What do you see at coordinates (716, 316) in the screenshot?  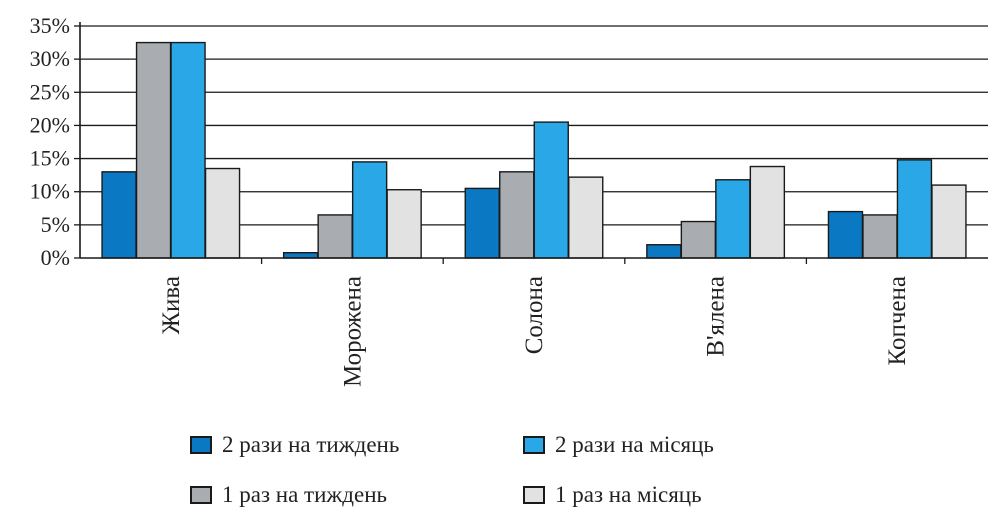 I see `category-label: В'ялена` at bounding box center [716, 316].